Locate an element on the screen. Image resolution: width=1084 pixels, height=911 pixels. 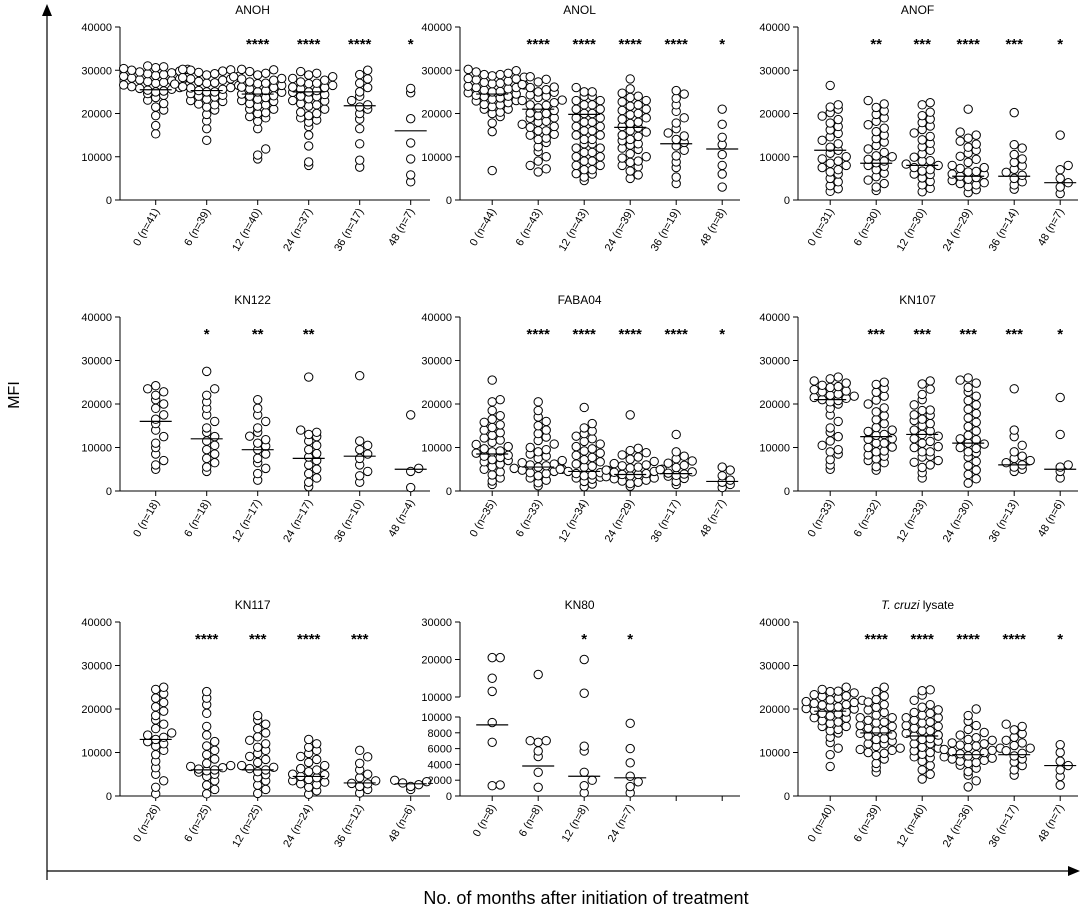
panel-title: KN122 is located at coordinates (252, 300).